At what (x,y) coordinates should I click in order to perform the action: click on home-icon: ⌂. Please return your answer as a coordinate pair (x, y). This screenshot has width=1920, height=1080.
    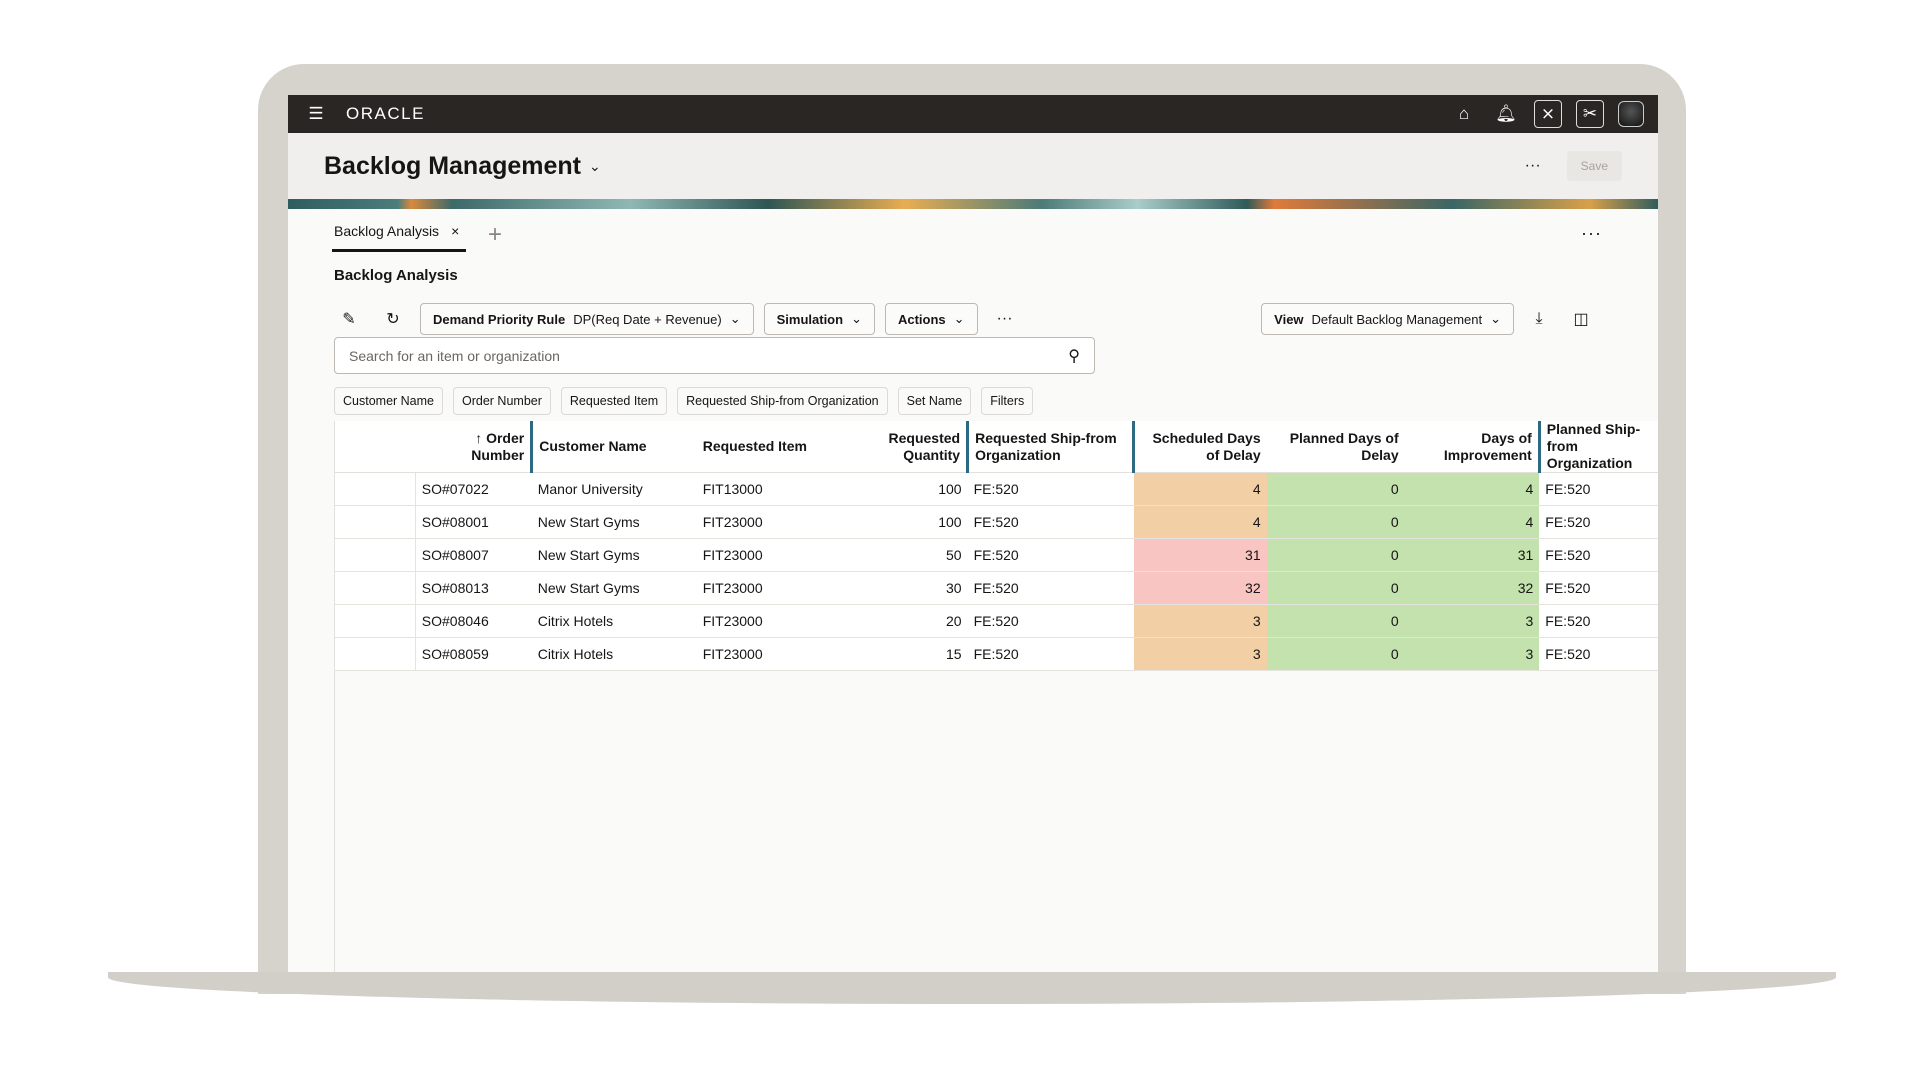
    Looking at the image, I should click on (1464, 113).